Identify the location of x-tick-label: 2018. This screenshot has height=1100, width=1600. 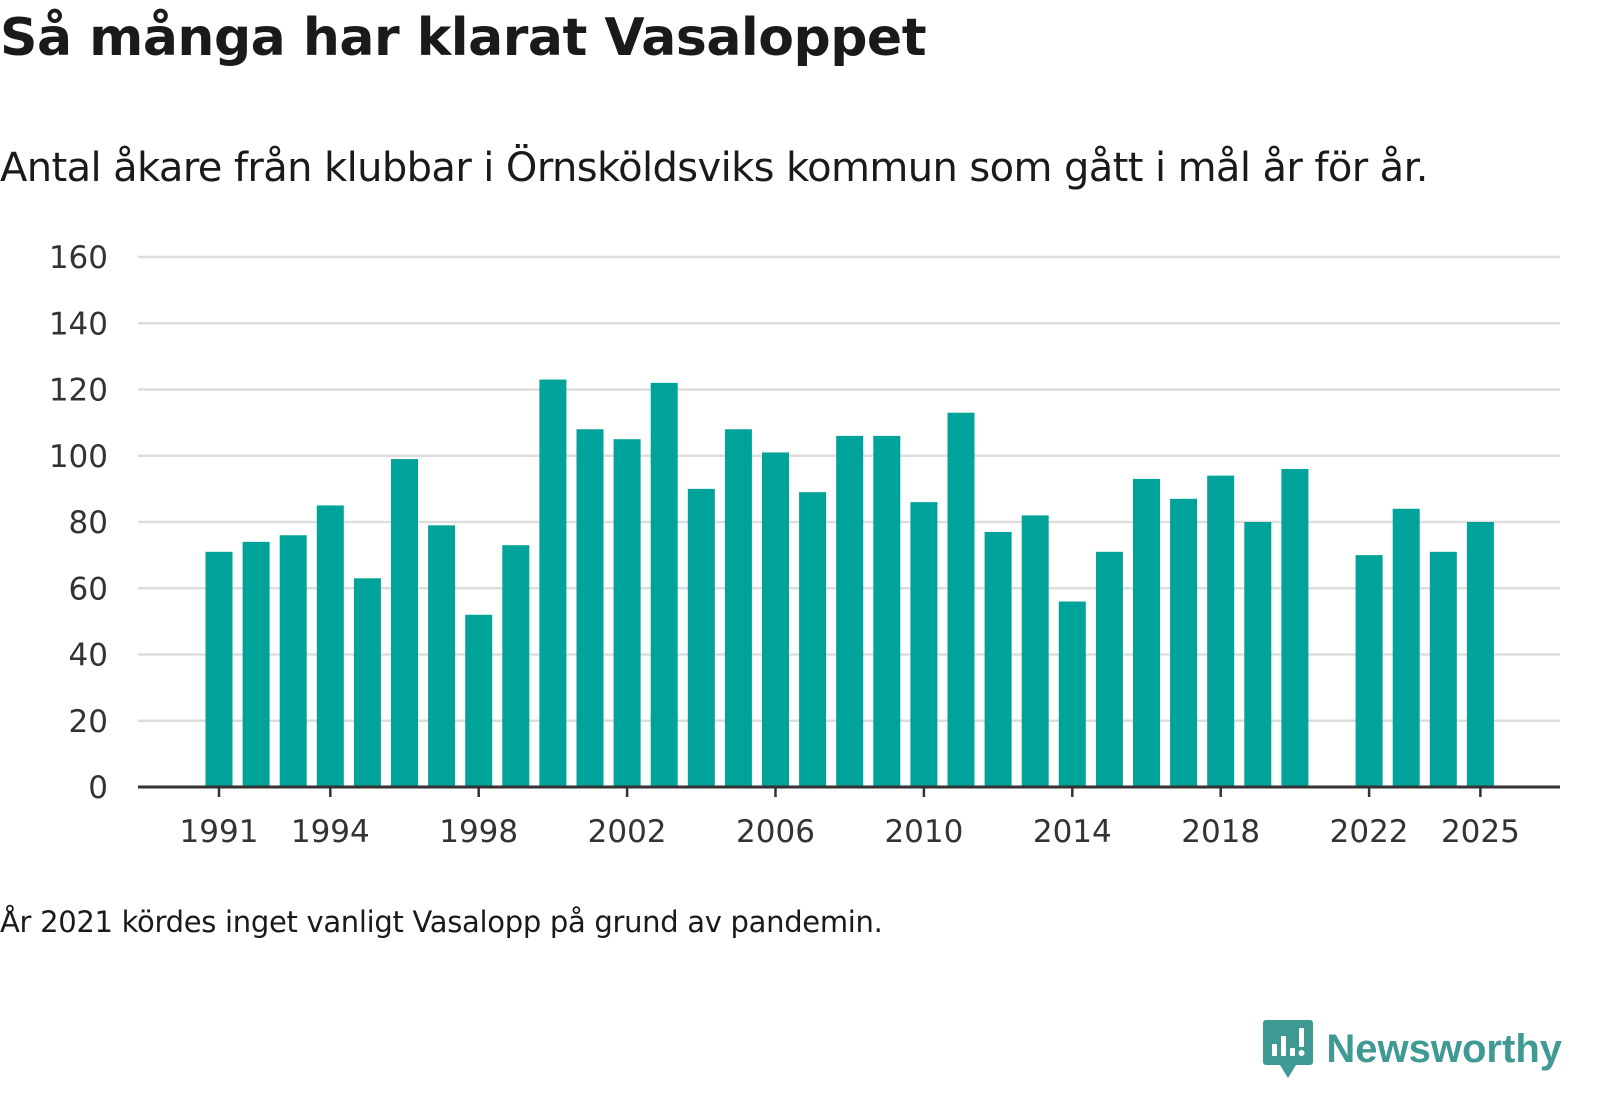
(1220, 832).